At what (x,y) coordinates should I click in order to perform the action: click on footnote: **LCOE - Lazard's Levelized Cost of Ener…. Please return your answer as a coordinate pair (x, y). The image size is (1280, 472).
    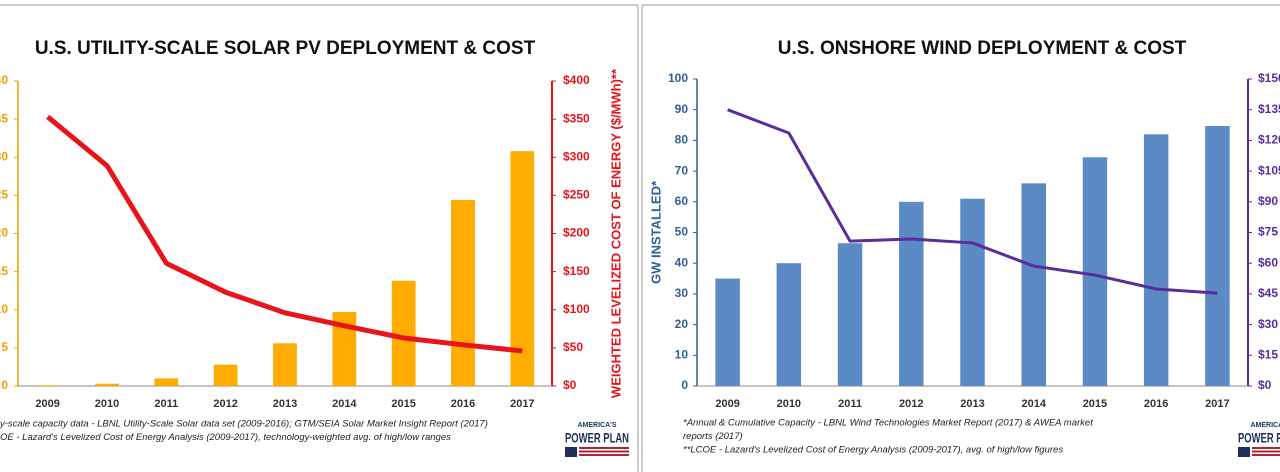
    Looking at the image, I should click on (873, 450).